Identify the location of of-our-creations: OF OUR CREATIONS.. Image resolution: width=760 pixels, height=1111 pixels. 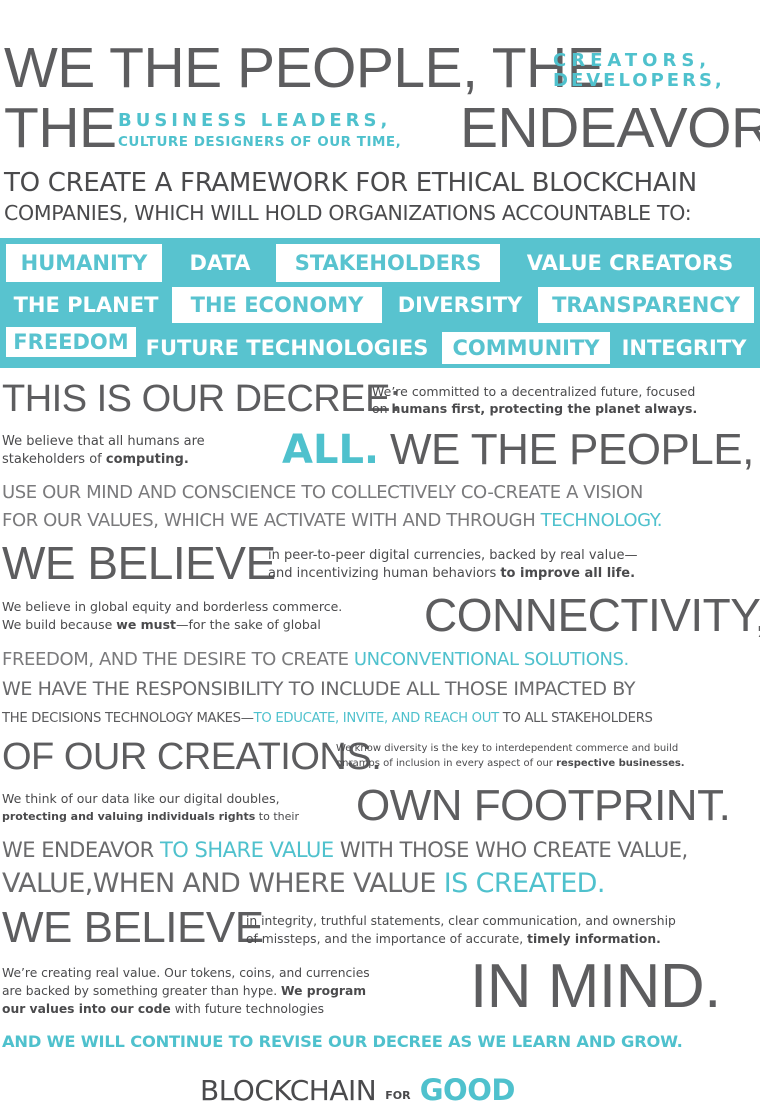
(192, 757).